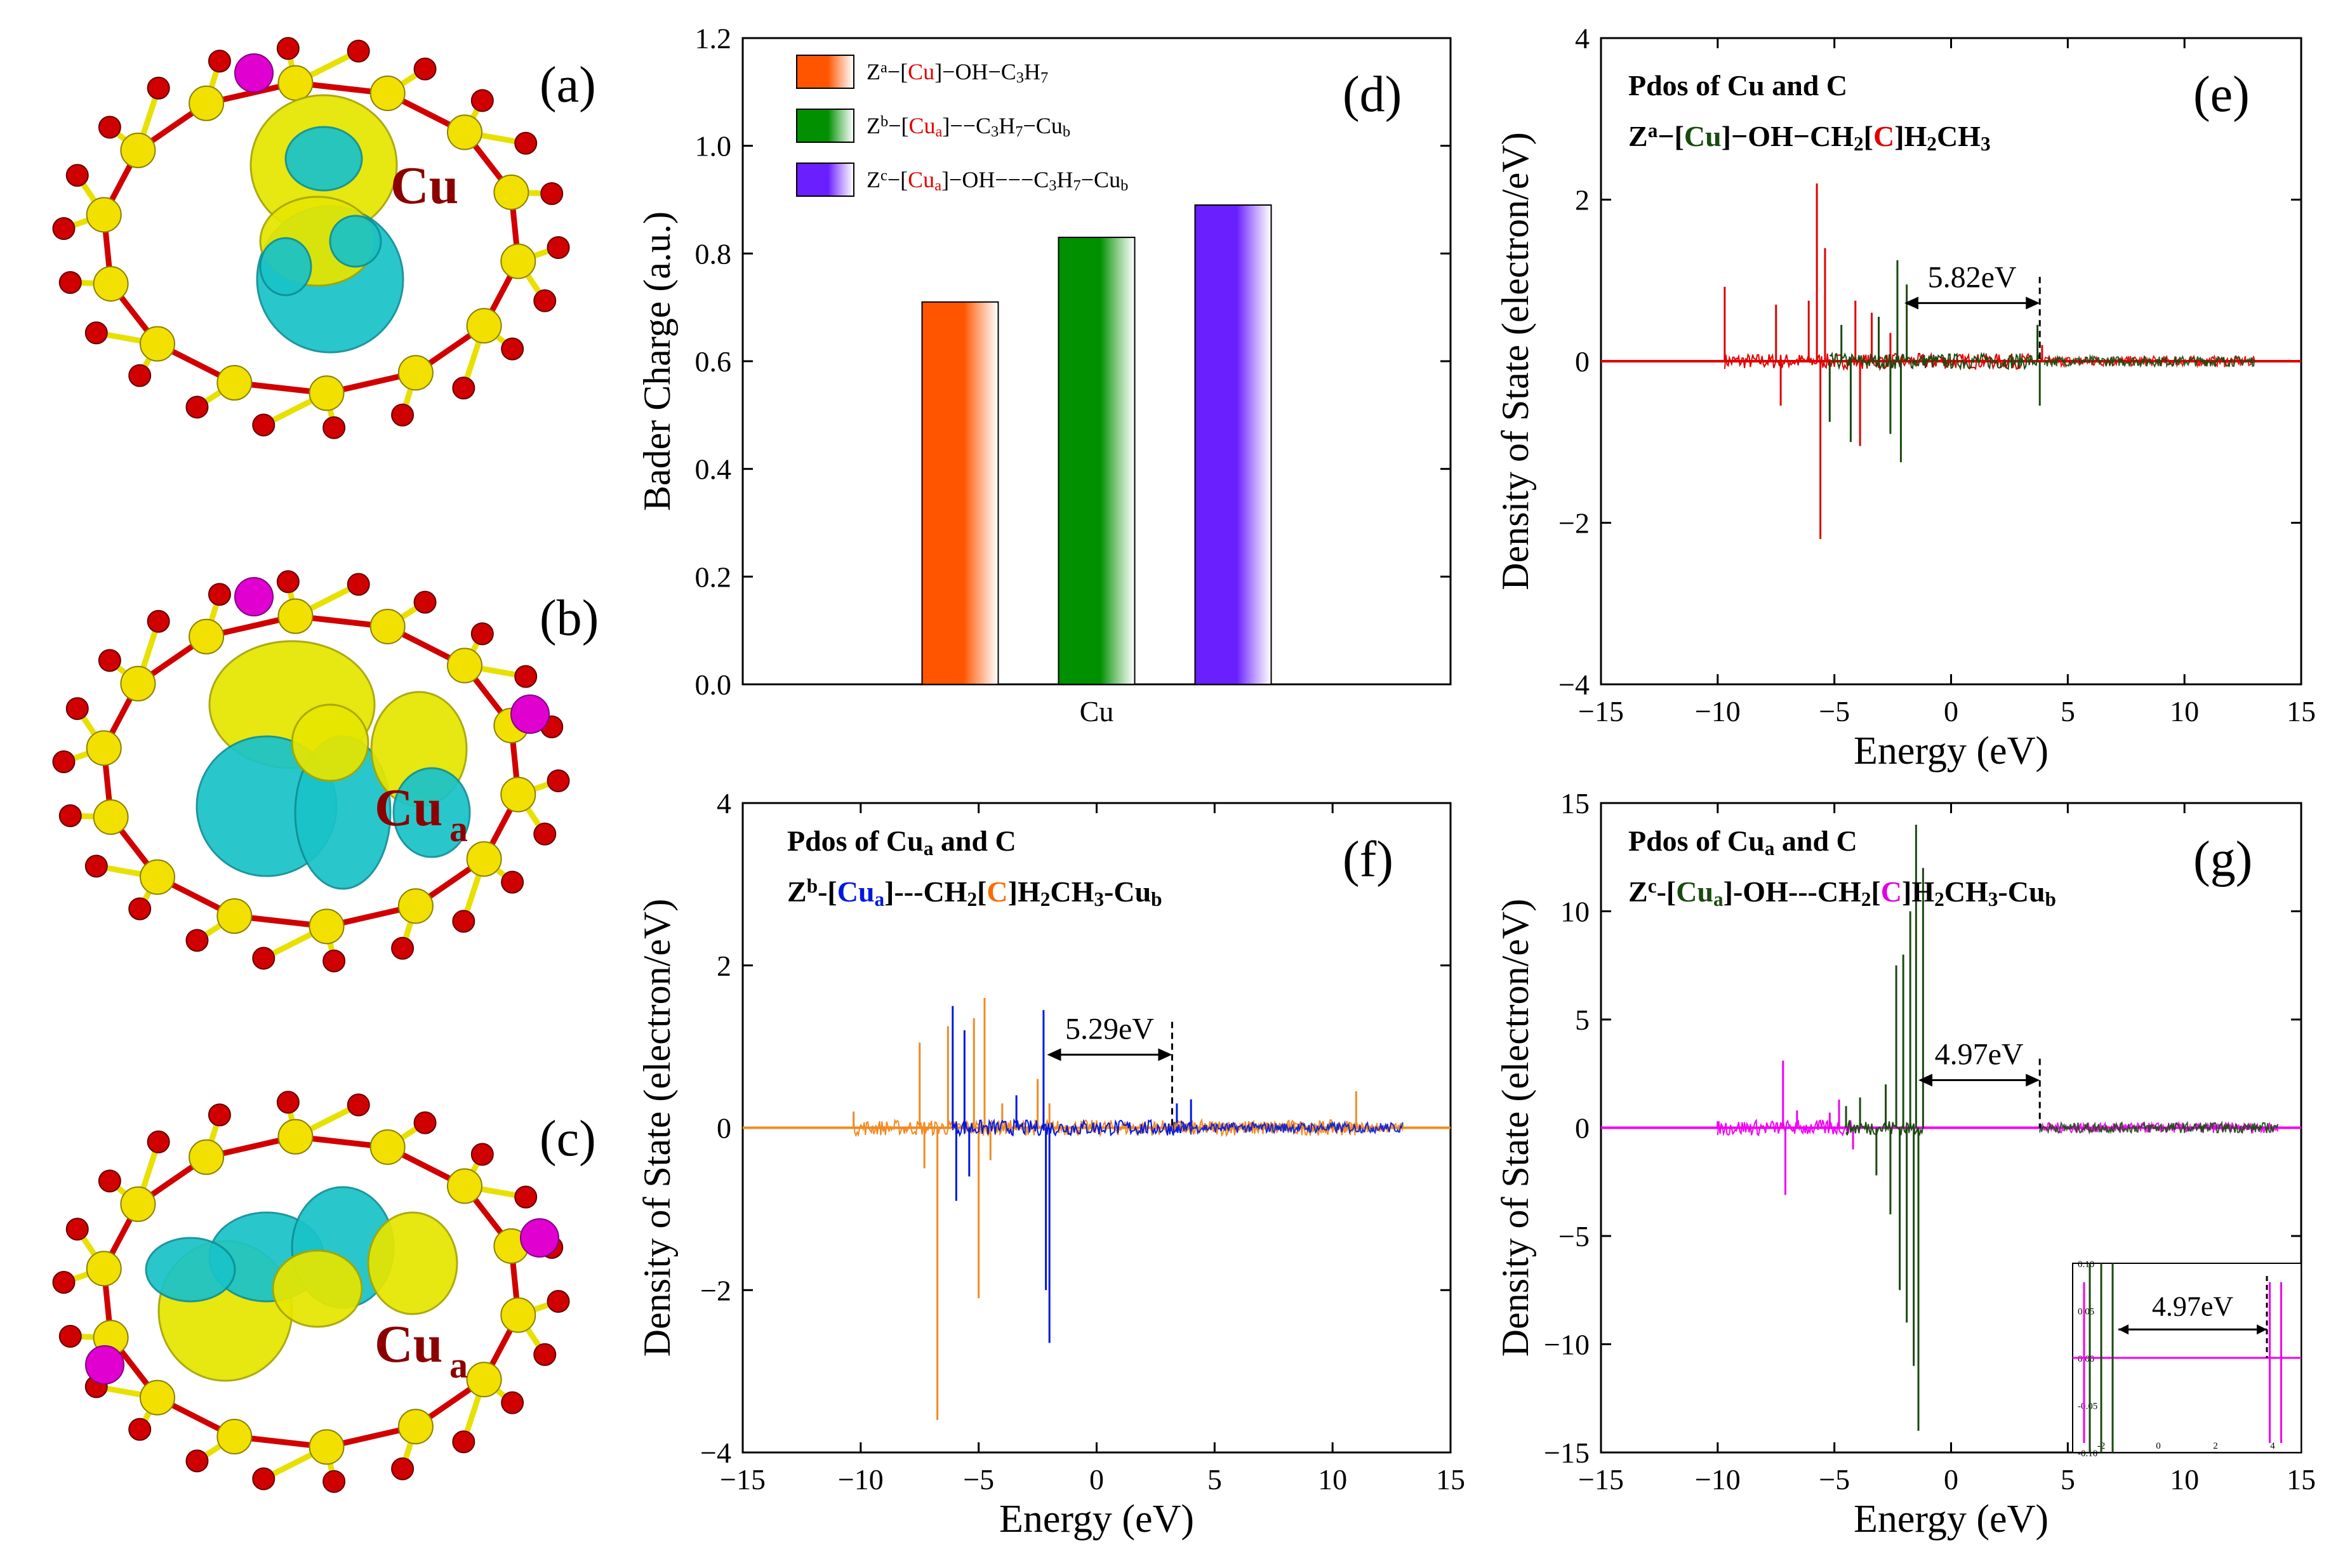 This screenshot has height=1568, width=2338. Describe the element at coordinates (713, 684) in the screenshot. I see `y-tick-label: 0.0` at that location.